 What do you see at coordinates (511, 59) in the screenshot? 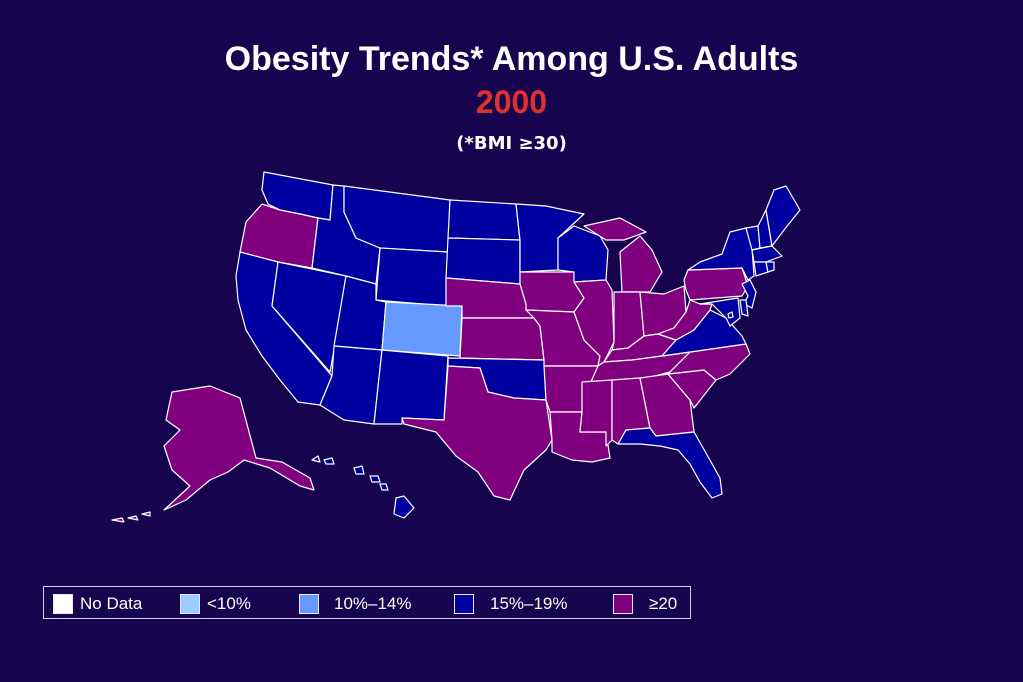
I see `map-title: Obesity Trends* Among U.S. Adults` at bounding box center [511, 59].